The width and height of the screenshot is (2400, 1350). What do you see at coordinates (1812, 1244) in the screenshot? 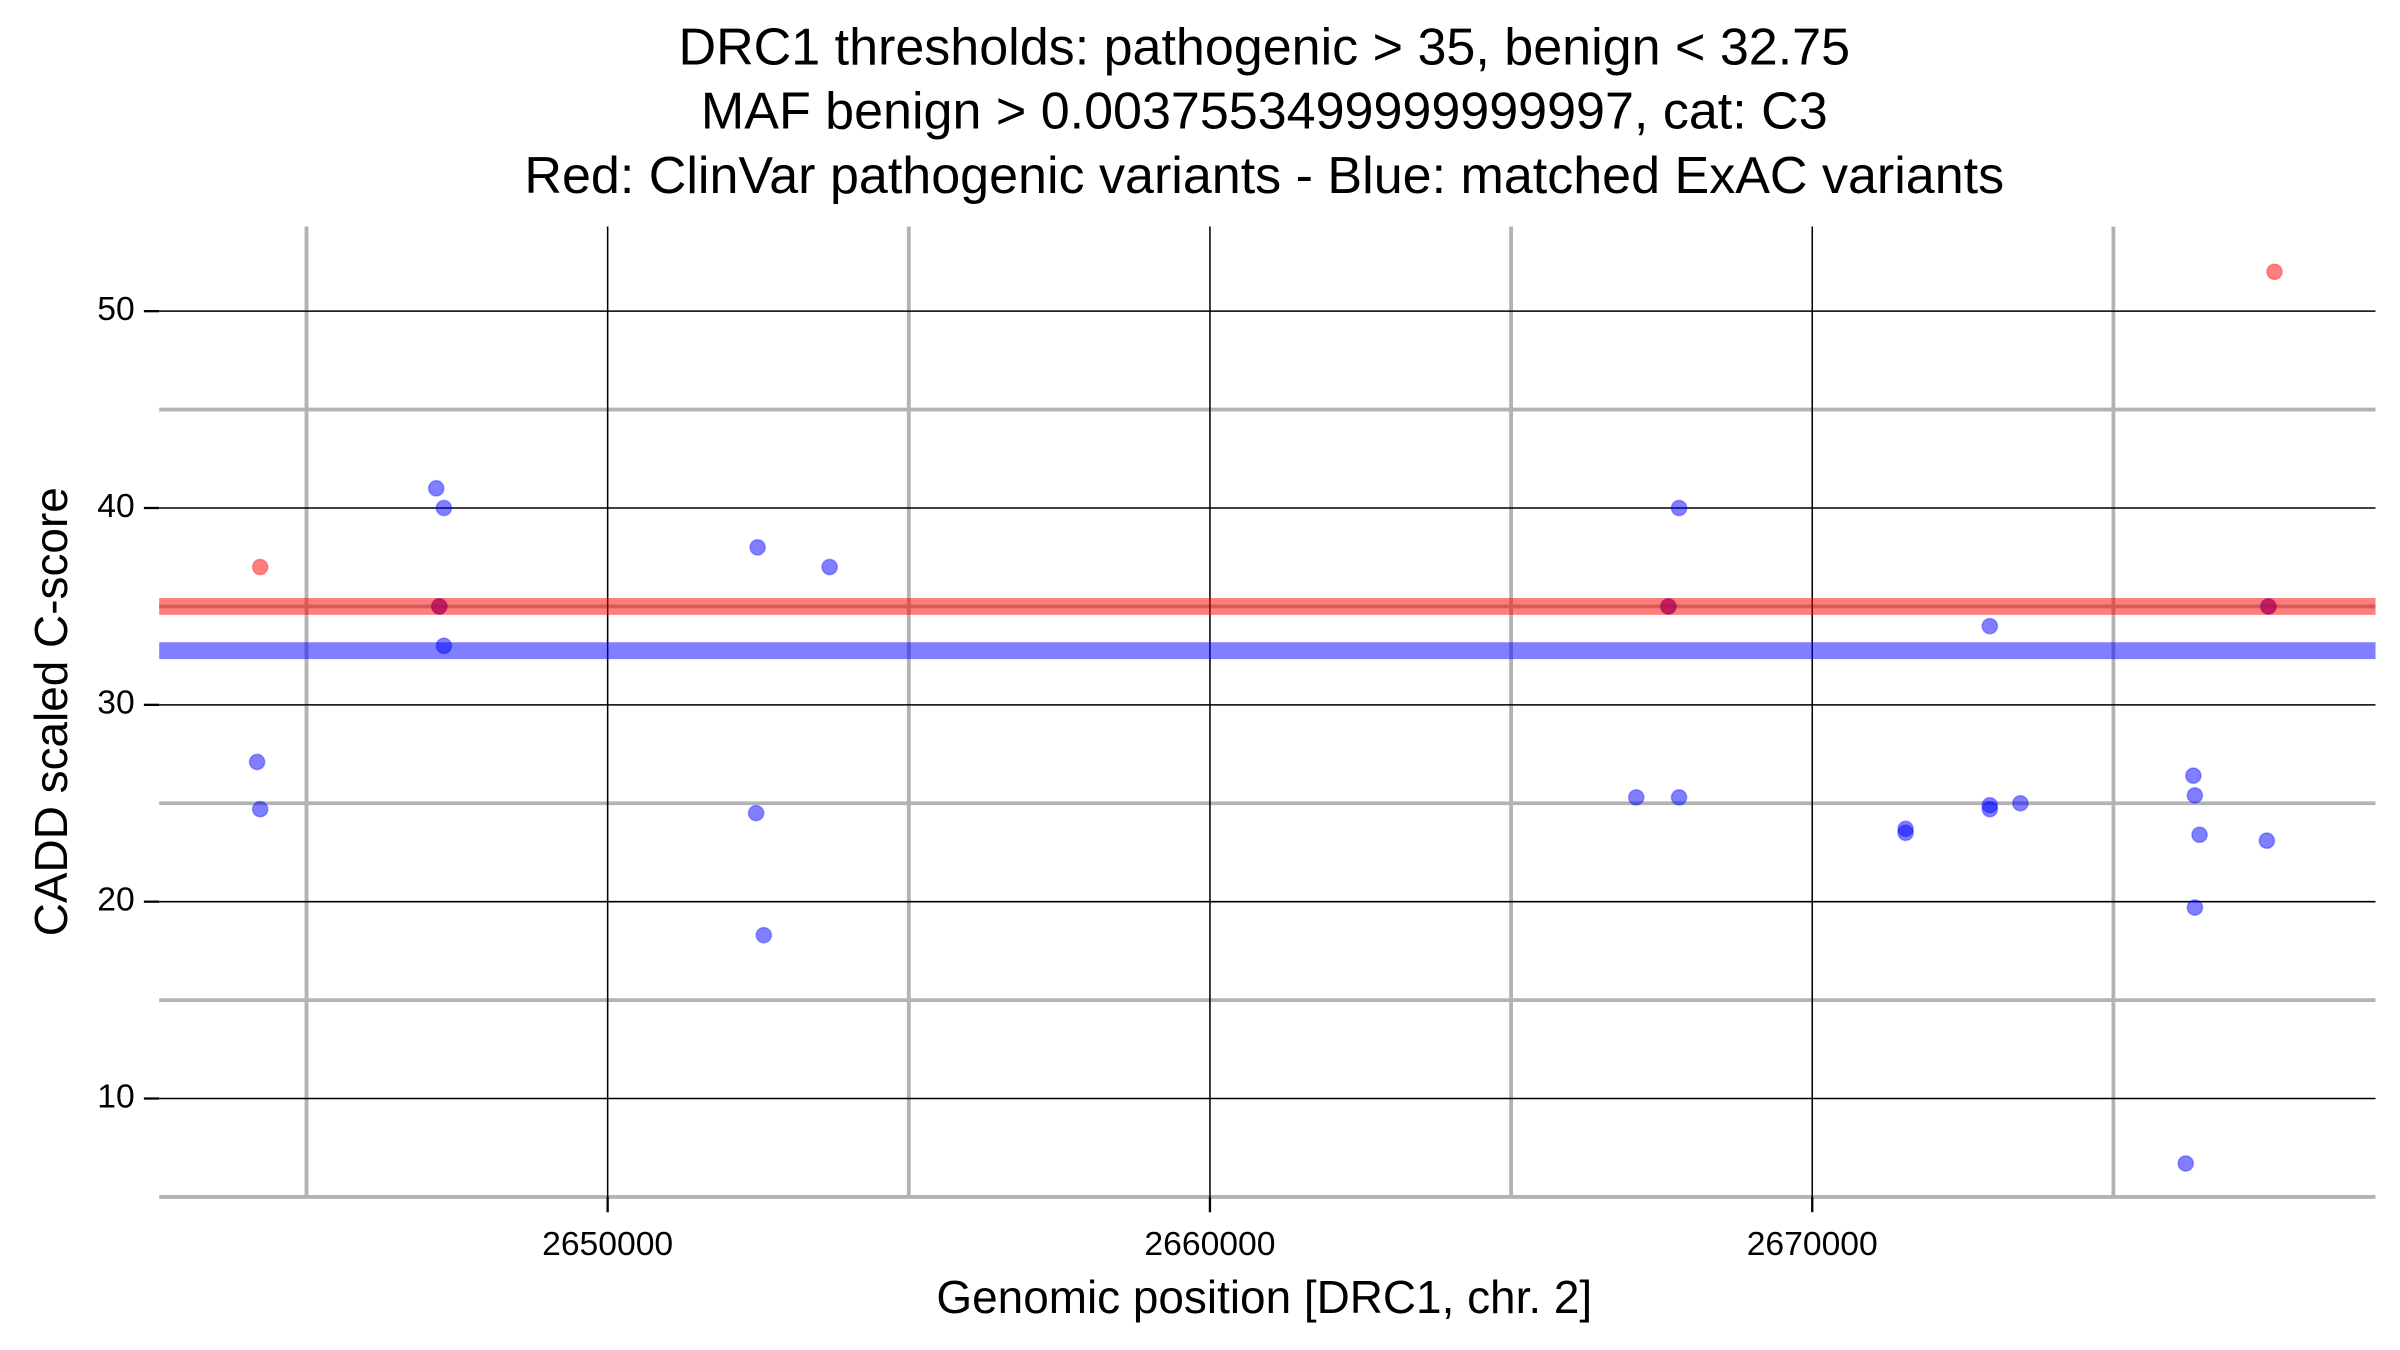
I see `x-tick-label: 2670000` at bounding box center [1812, 1244].